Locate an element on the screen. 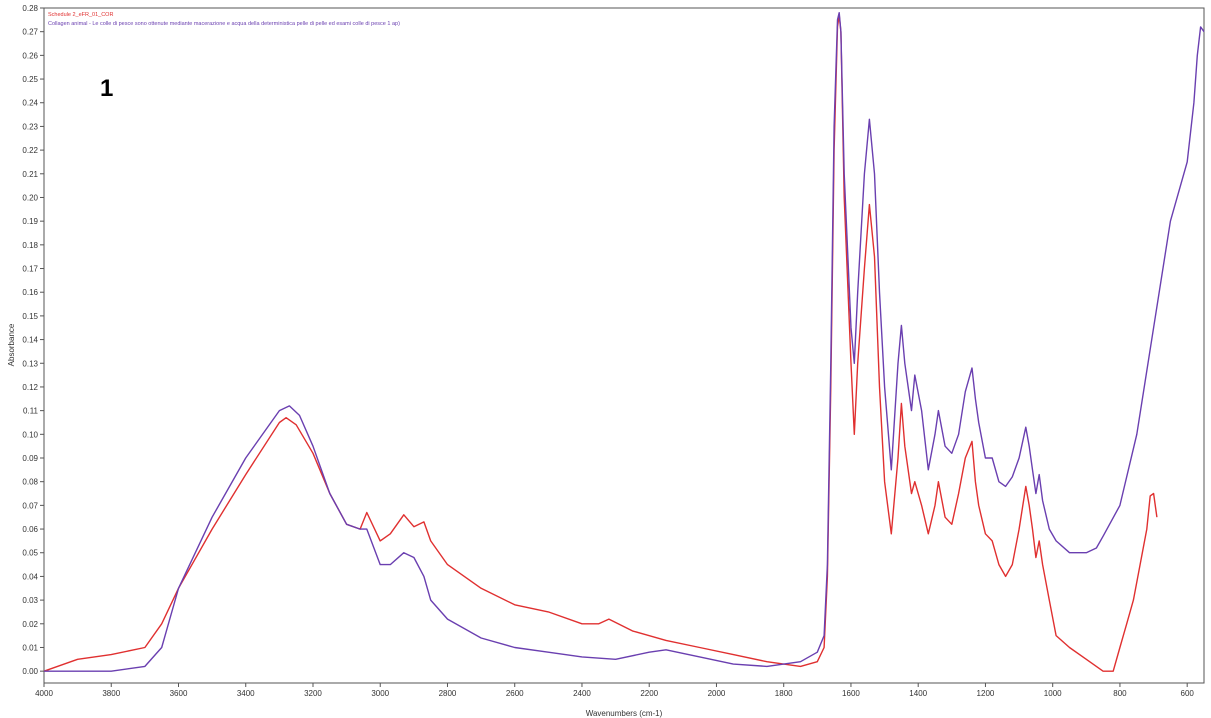  y-axis-title: Absorbance is located at coordinates (11, 344).